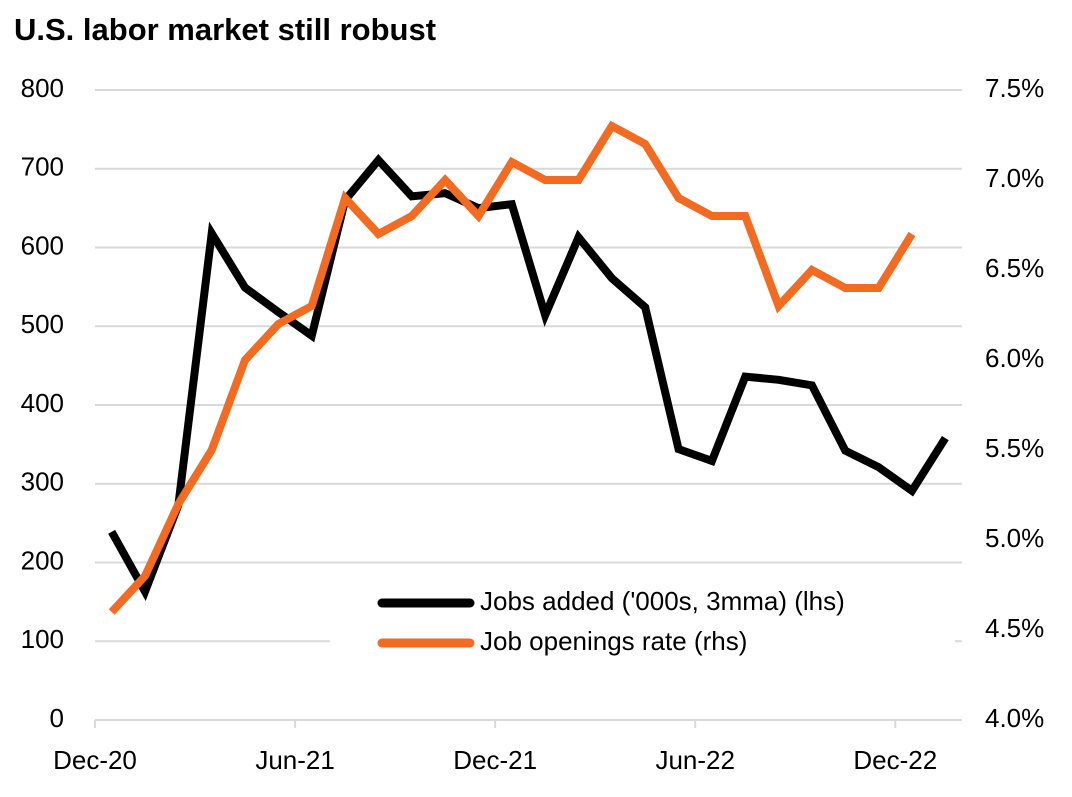 This screenshot has width=1072, height=797. Describe the element at coordinates (42, 245) in the screenshot. I see `y-tick-label: 600` at that location.